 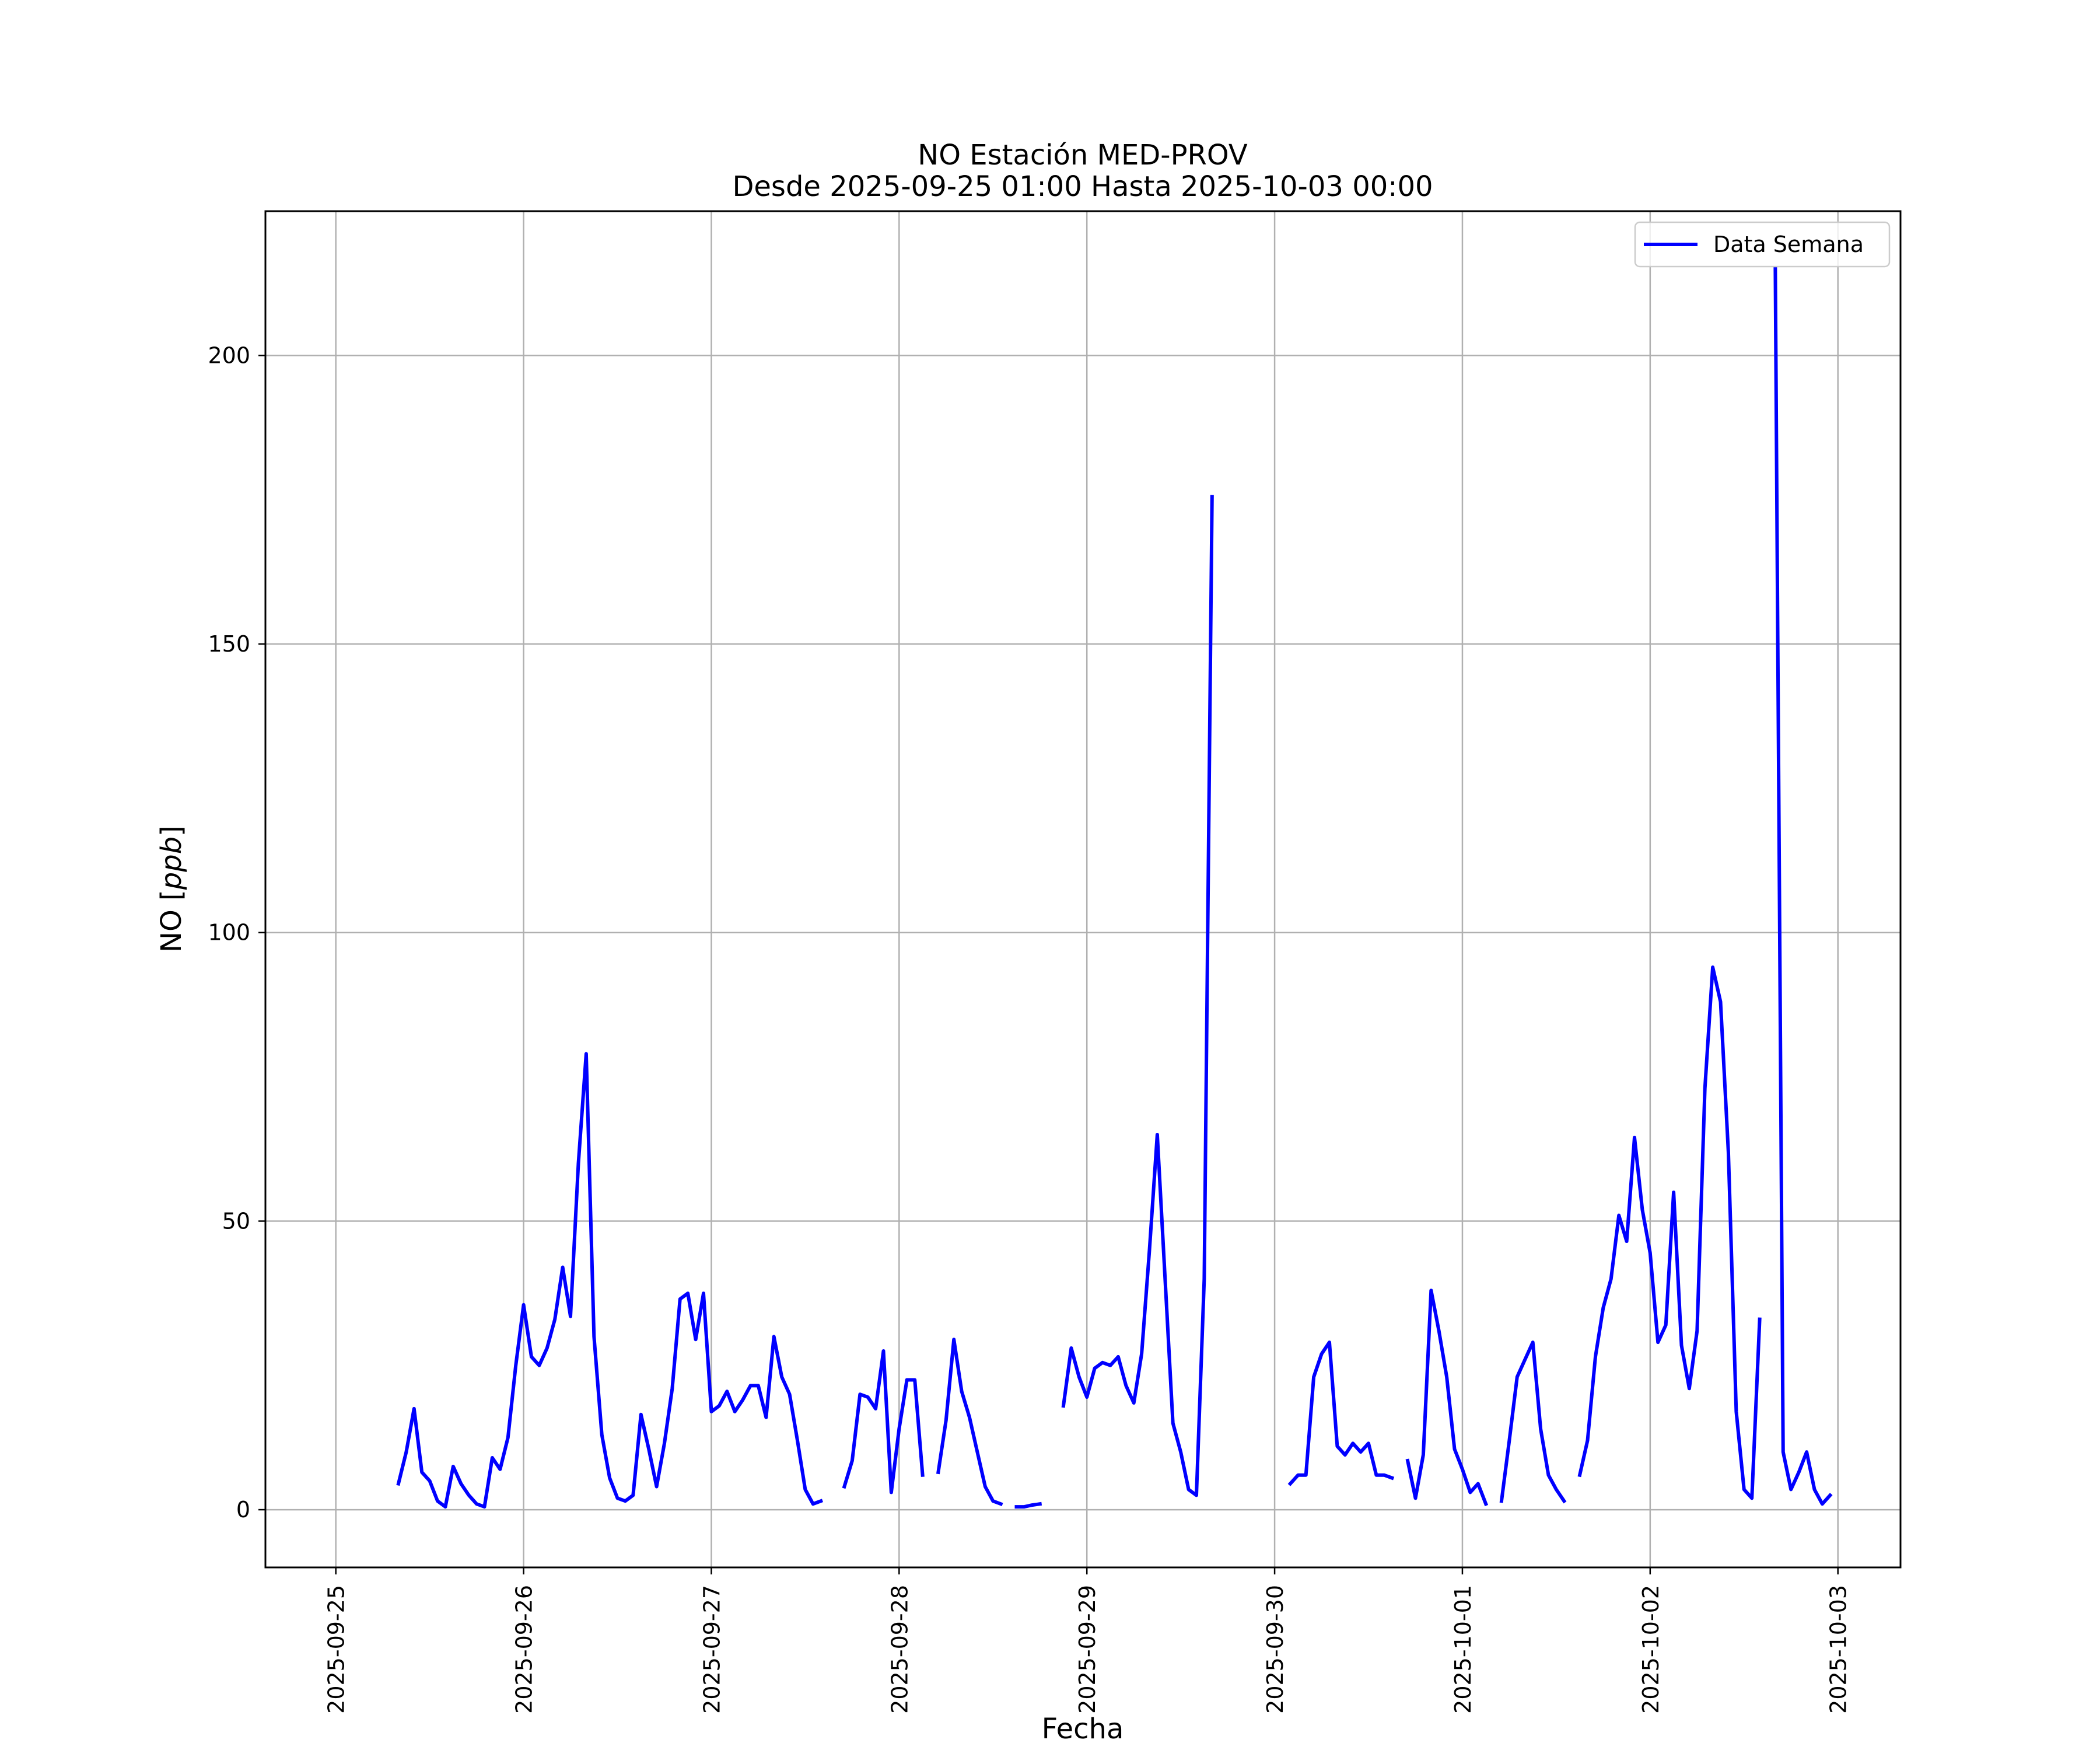 I want to click on x-tick-label: 2025-09-25, so click(x=336, y=1650).